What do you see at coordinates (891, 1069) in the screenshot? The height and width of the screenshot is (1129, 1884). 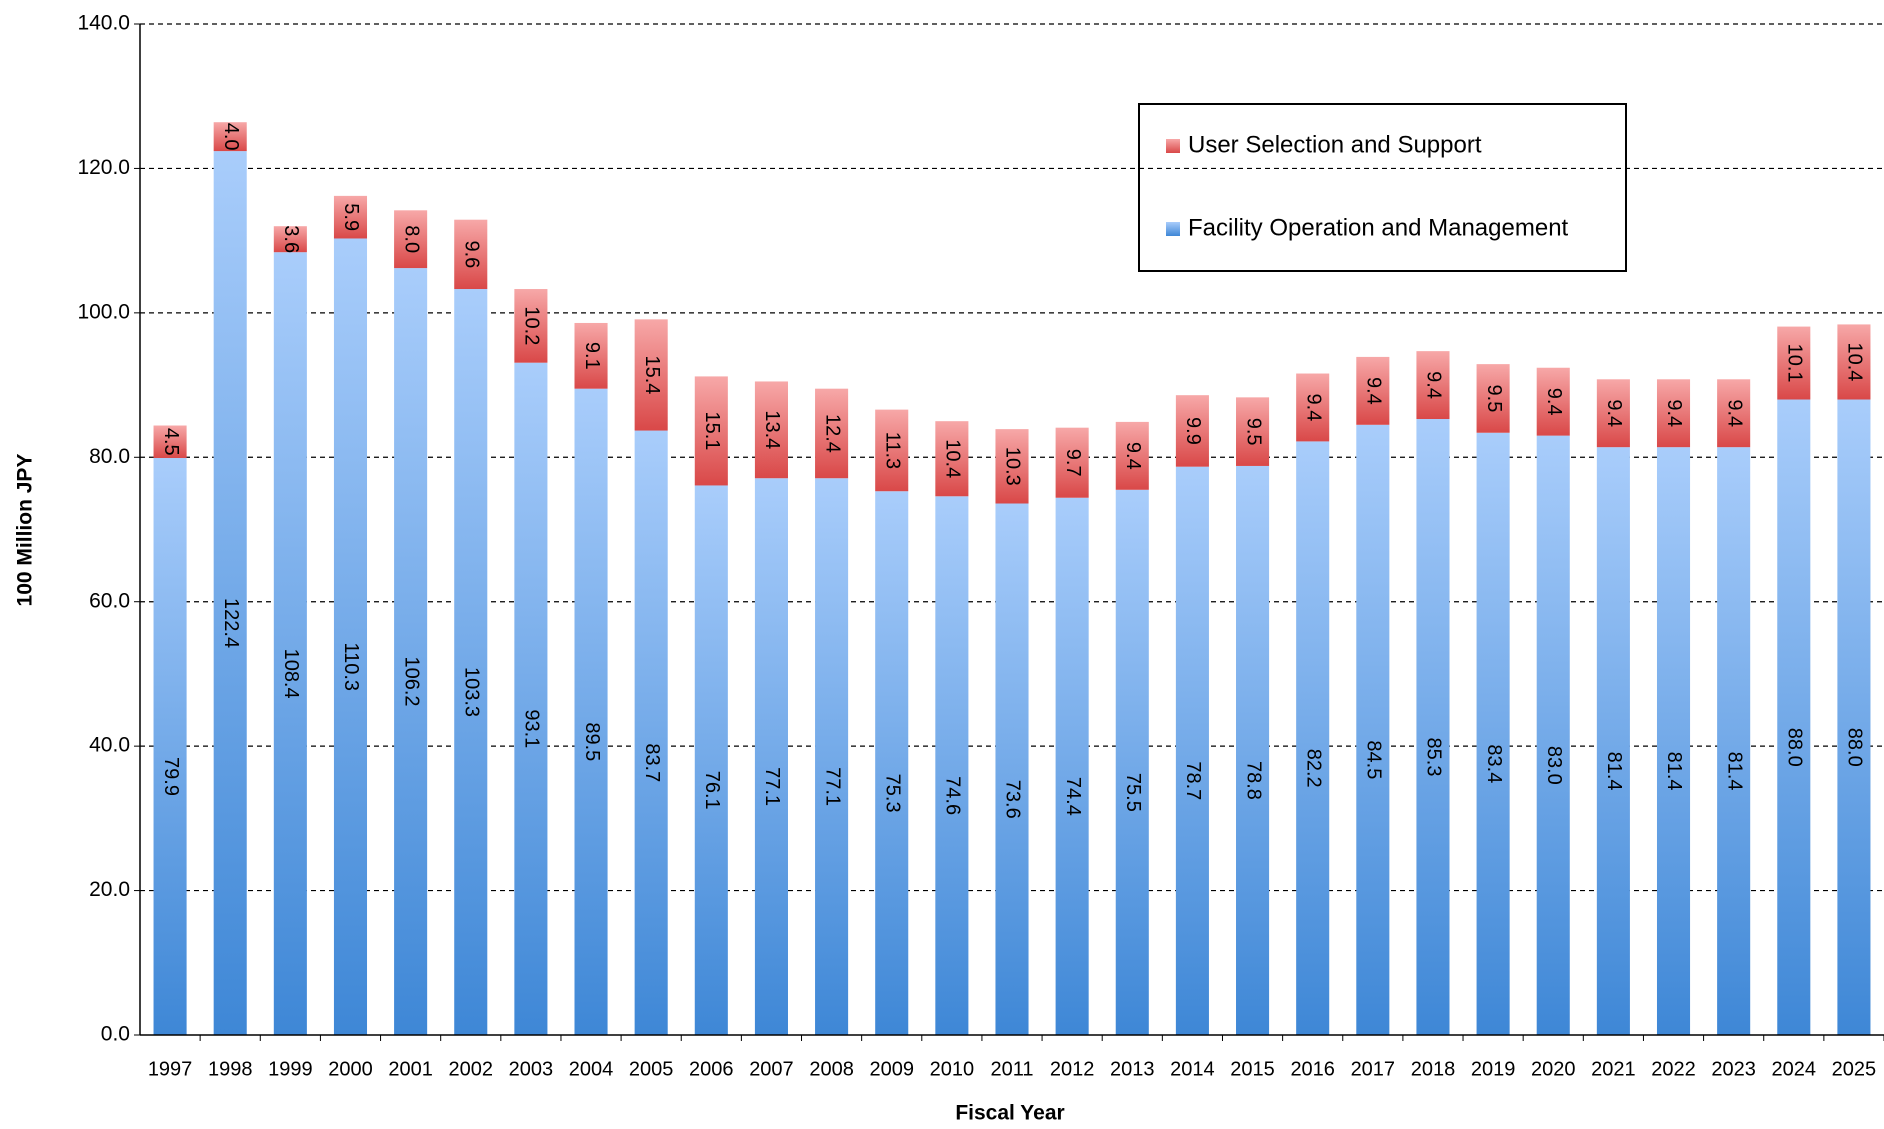 I see `x-tick-label: 2009` at bounding box center [891, 1069].